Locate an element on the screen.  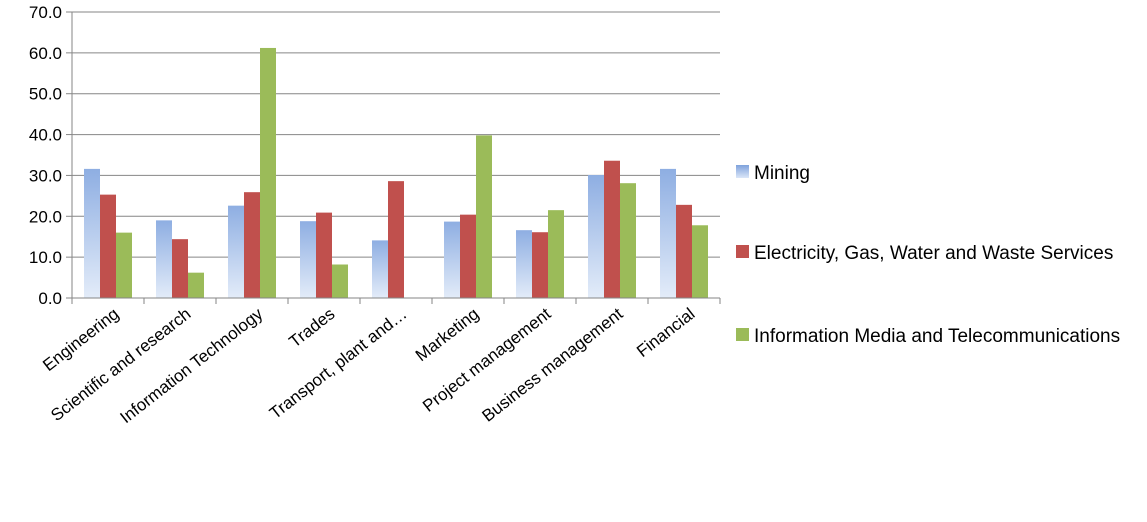
y-tick-label: 0.0 is located at coordinates (50, 298).